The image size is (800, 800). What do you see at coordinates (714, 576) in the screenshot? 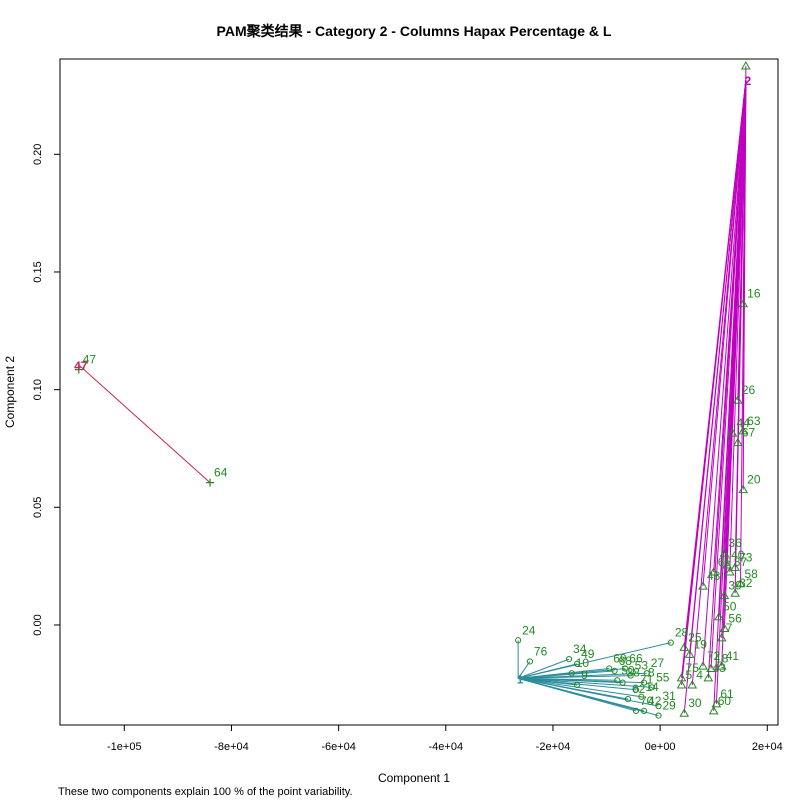
I see `point-label: 48` at bounding box center [714, 576].